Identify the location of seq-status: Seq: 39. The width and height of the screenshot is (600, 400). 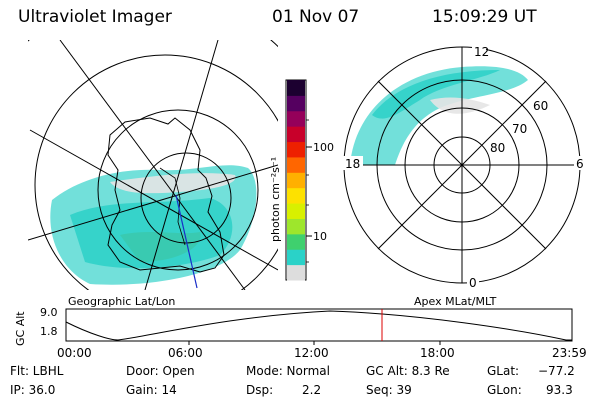
(389, 390).